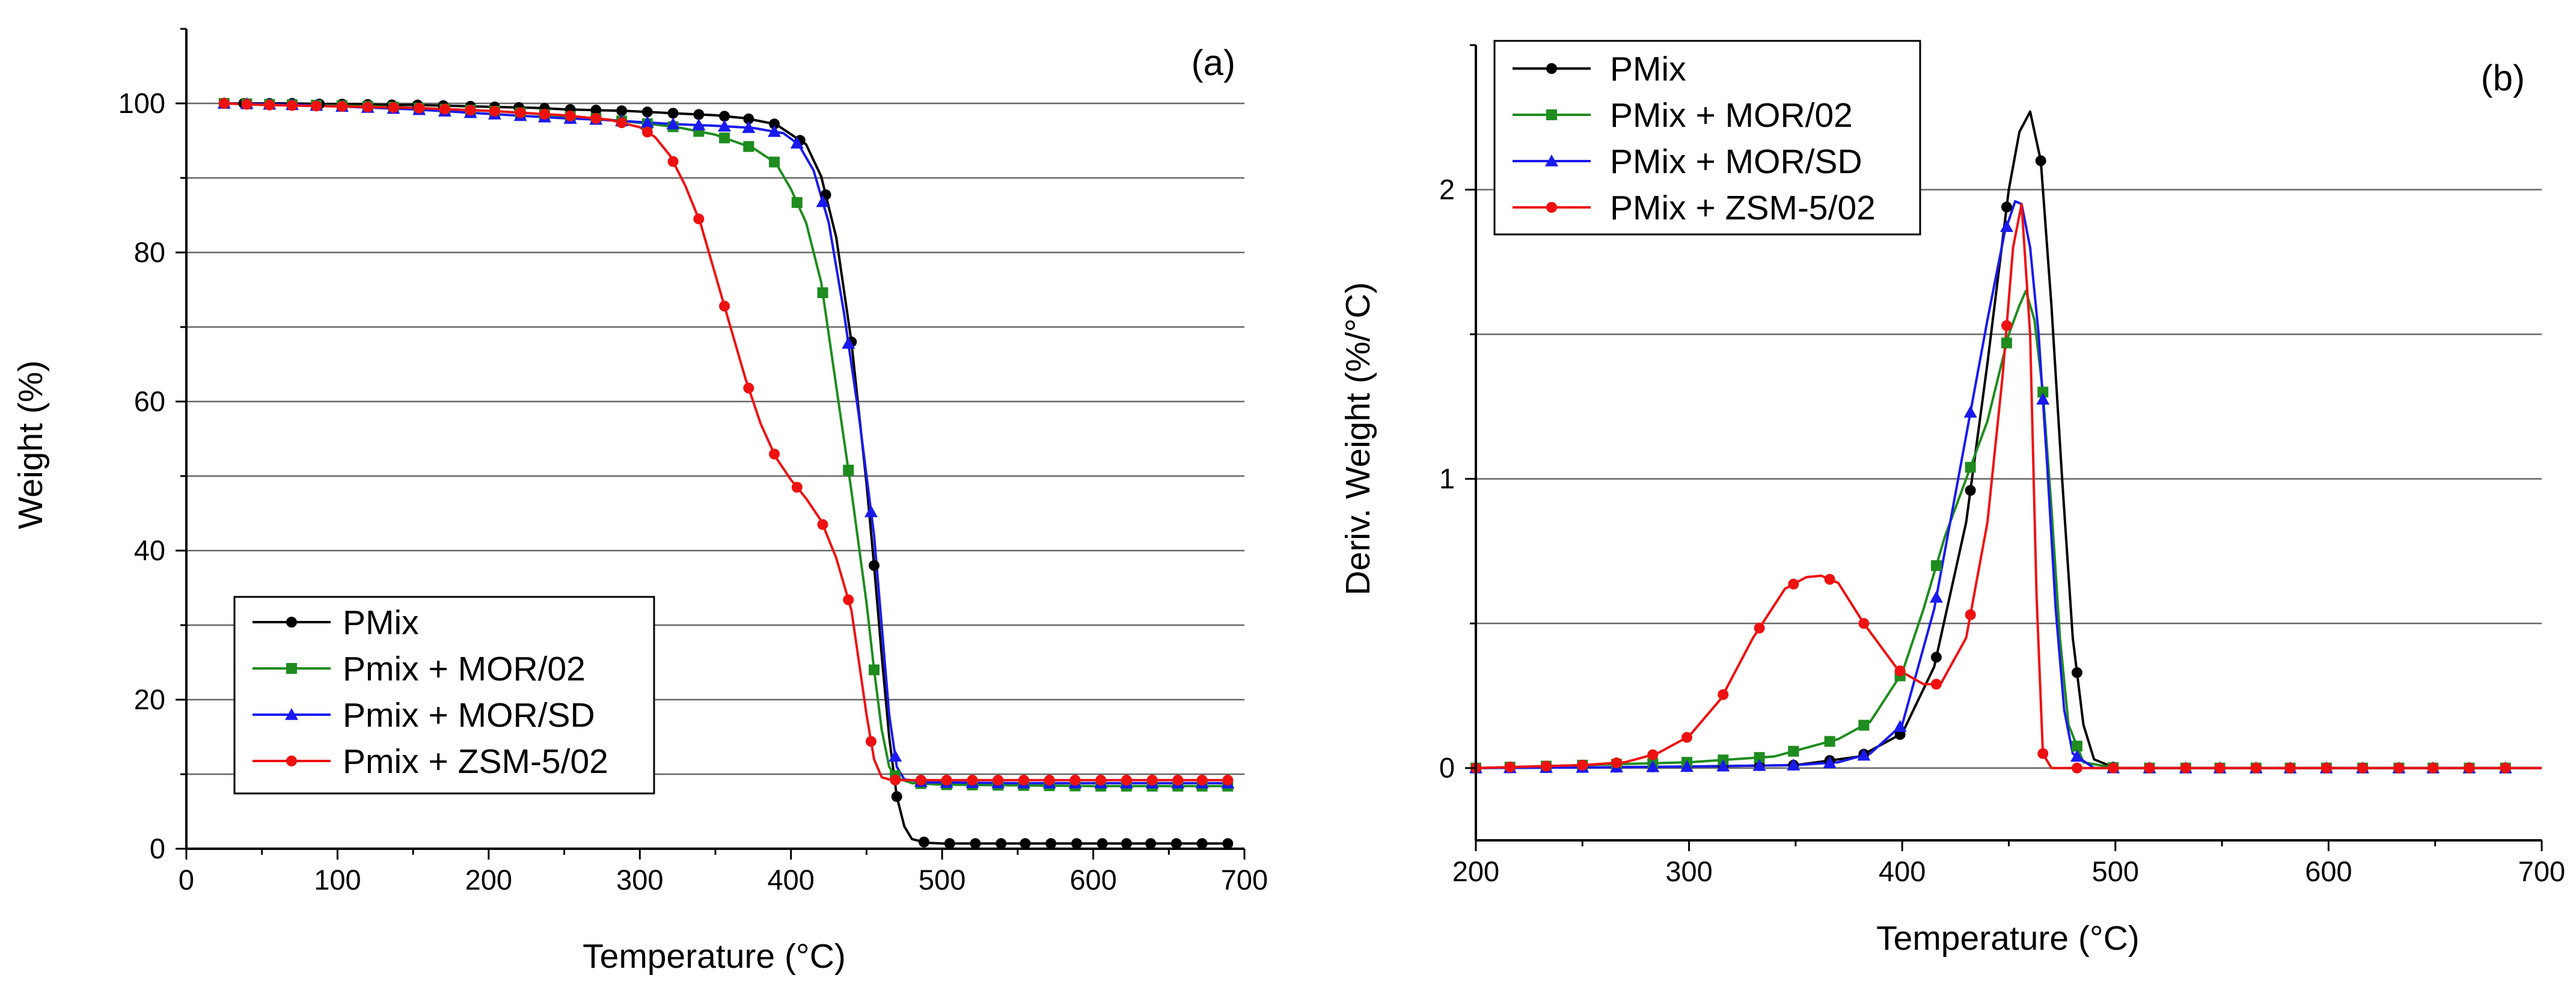 The width and height of the screenshot is (2576, 990). What do you see at coordinates (2008, 938) in the screenshot?
I see `panel-b-x-axis-title: Temperature (°C)` at bounding box center [2008, 938].